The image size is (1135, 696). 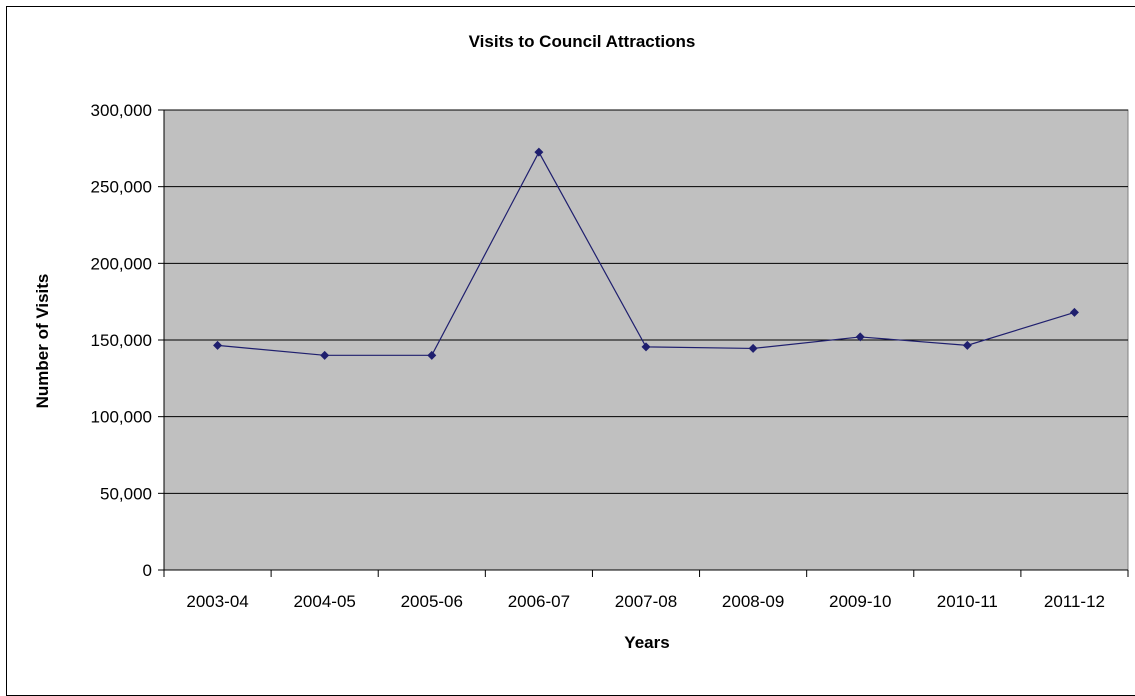 What do you see at coordinates (324, 601) in the screenshot?
I see `x-tick-label: 2004-05` at bounding box center [324, 601].